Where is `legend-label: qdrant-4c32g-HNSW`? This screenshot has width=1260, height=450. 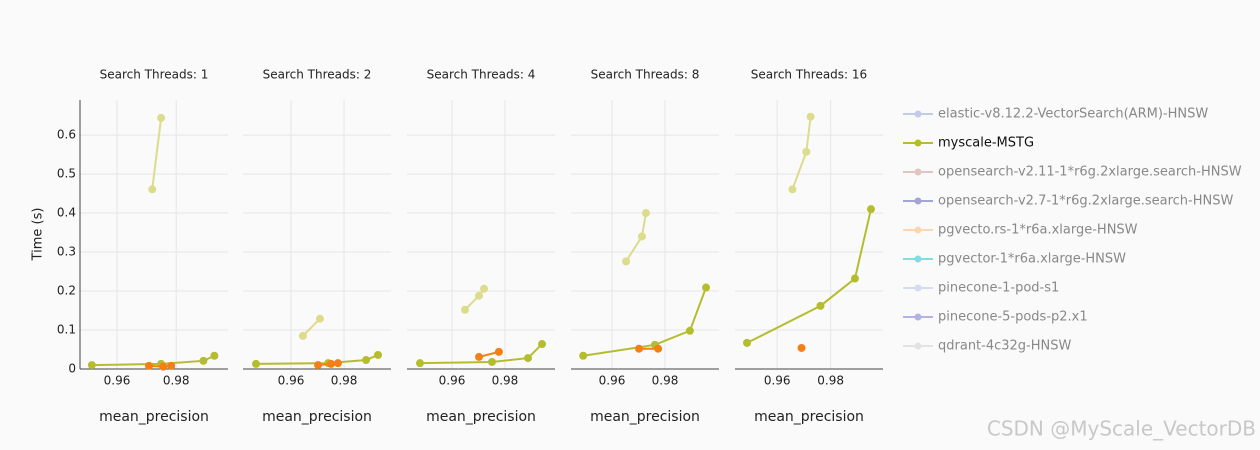
legend-label: qdrant-4c32g-HNSW is located at coordinates (1004, 346).